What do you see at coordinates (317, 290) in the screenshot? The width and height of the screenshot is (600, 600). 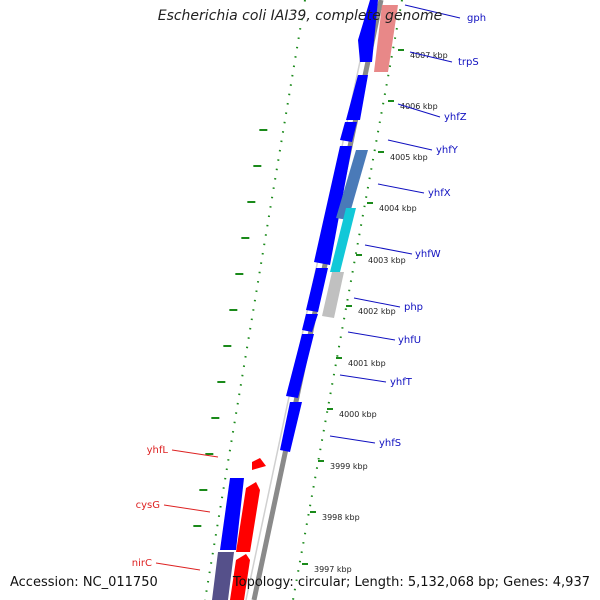 I see `gene-yhfU-block` at bounding box center [317, 290].